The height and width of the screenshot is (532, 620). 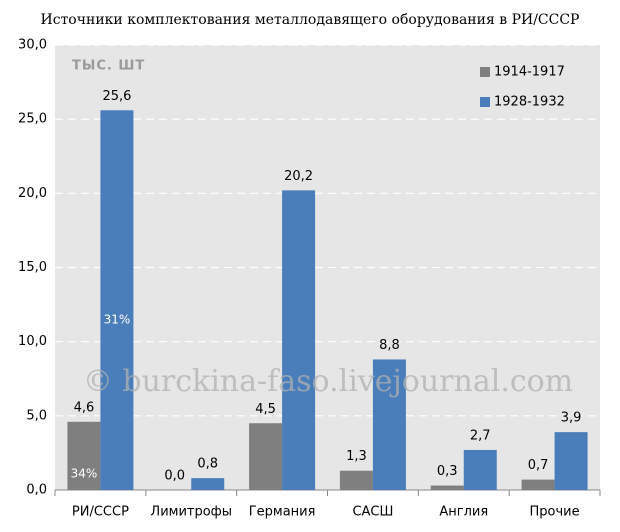 What do you see at coordinates (32, 341) in the screenshot?
I see `y-tick-label: 10,0` at bounding box center [32, 341].